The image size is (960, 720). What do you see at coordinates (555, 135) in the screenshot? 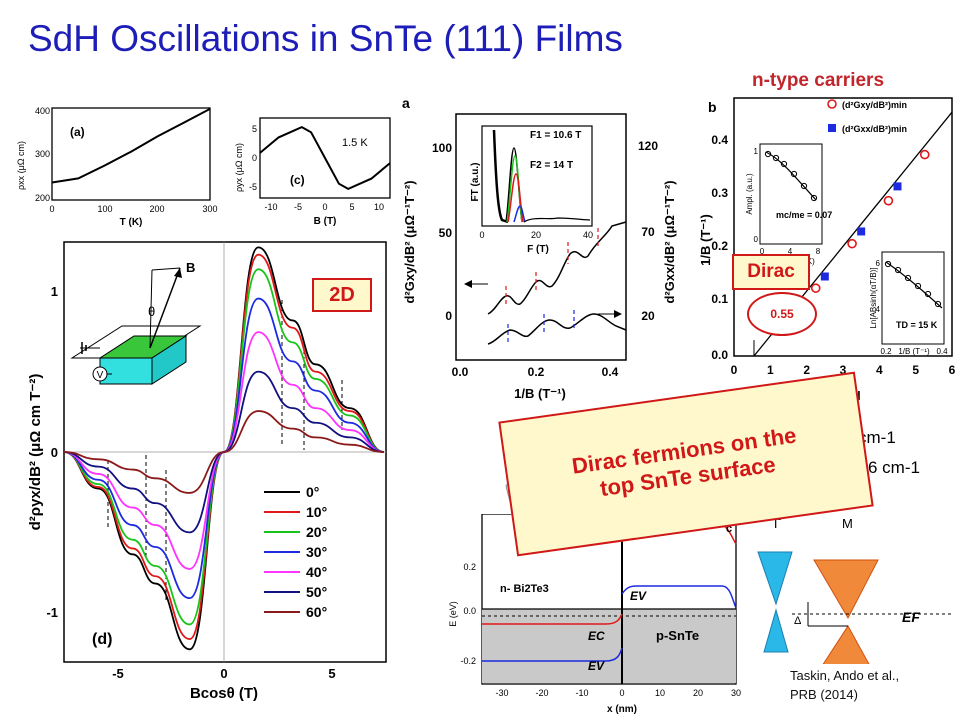
I see `ft-f1-label: F1 = 10.6 T` at bounding box center [555, 135].